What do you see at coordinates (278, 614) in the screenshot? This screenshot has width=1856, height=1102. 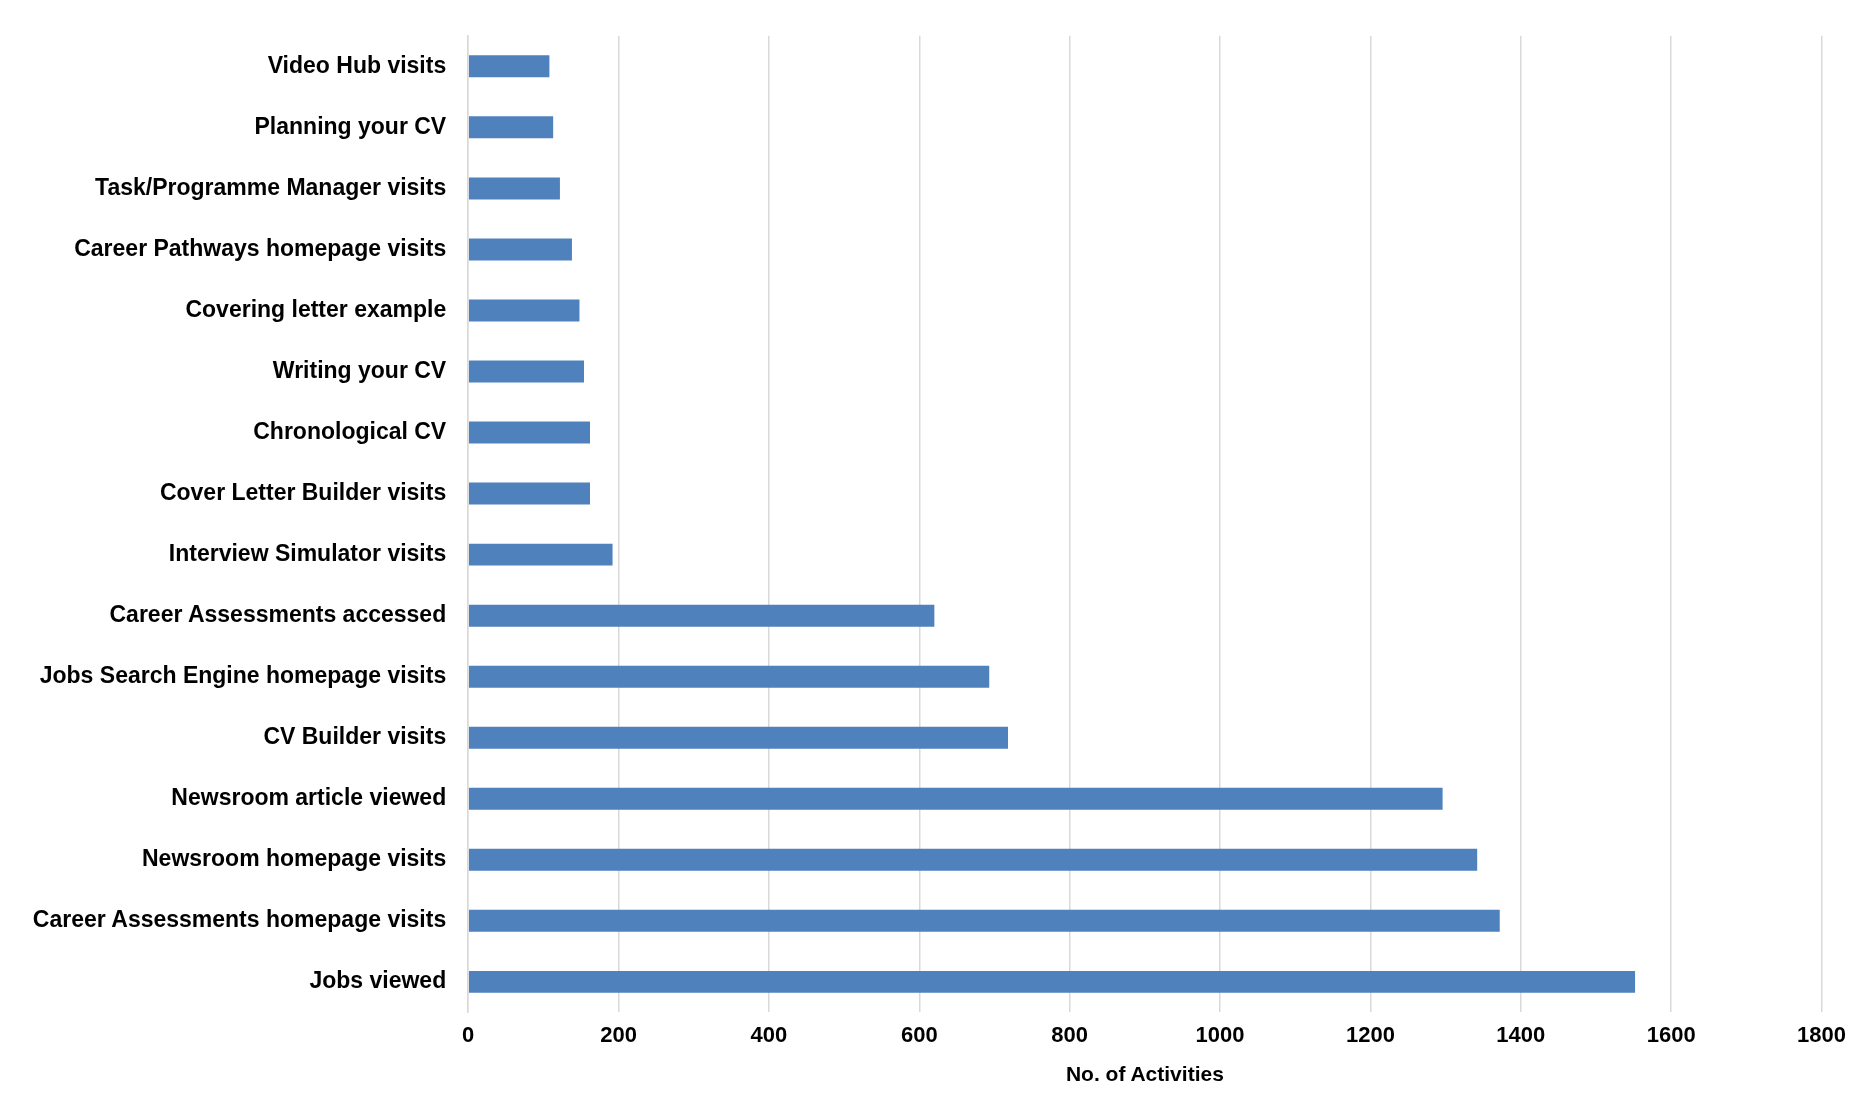 I see `y-tick-label: Career Assessments accessed` at bounding box center [278, 614].